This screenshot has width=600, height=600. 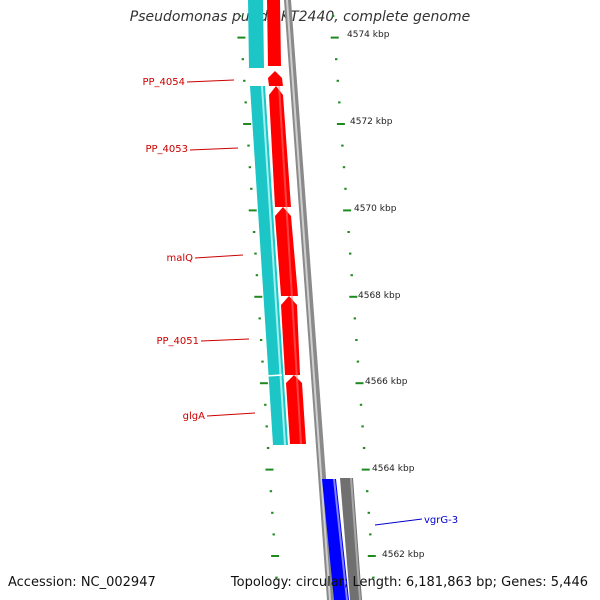 What do you see at coordinates (355, 539) in the screenshot?
I see `gene-block-gray-shine` at bounding box center [355, 539].